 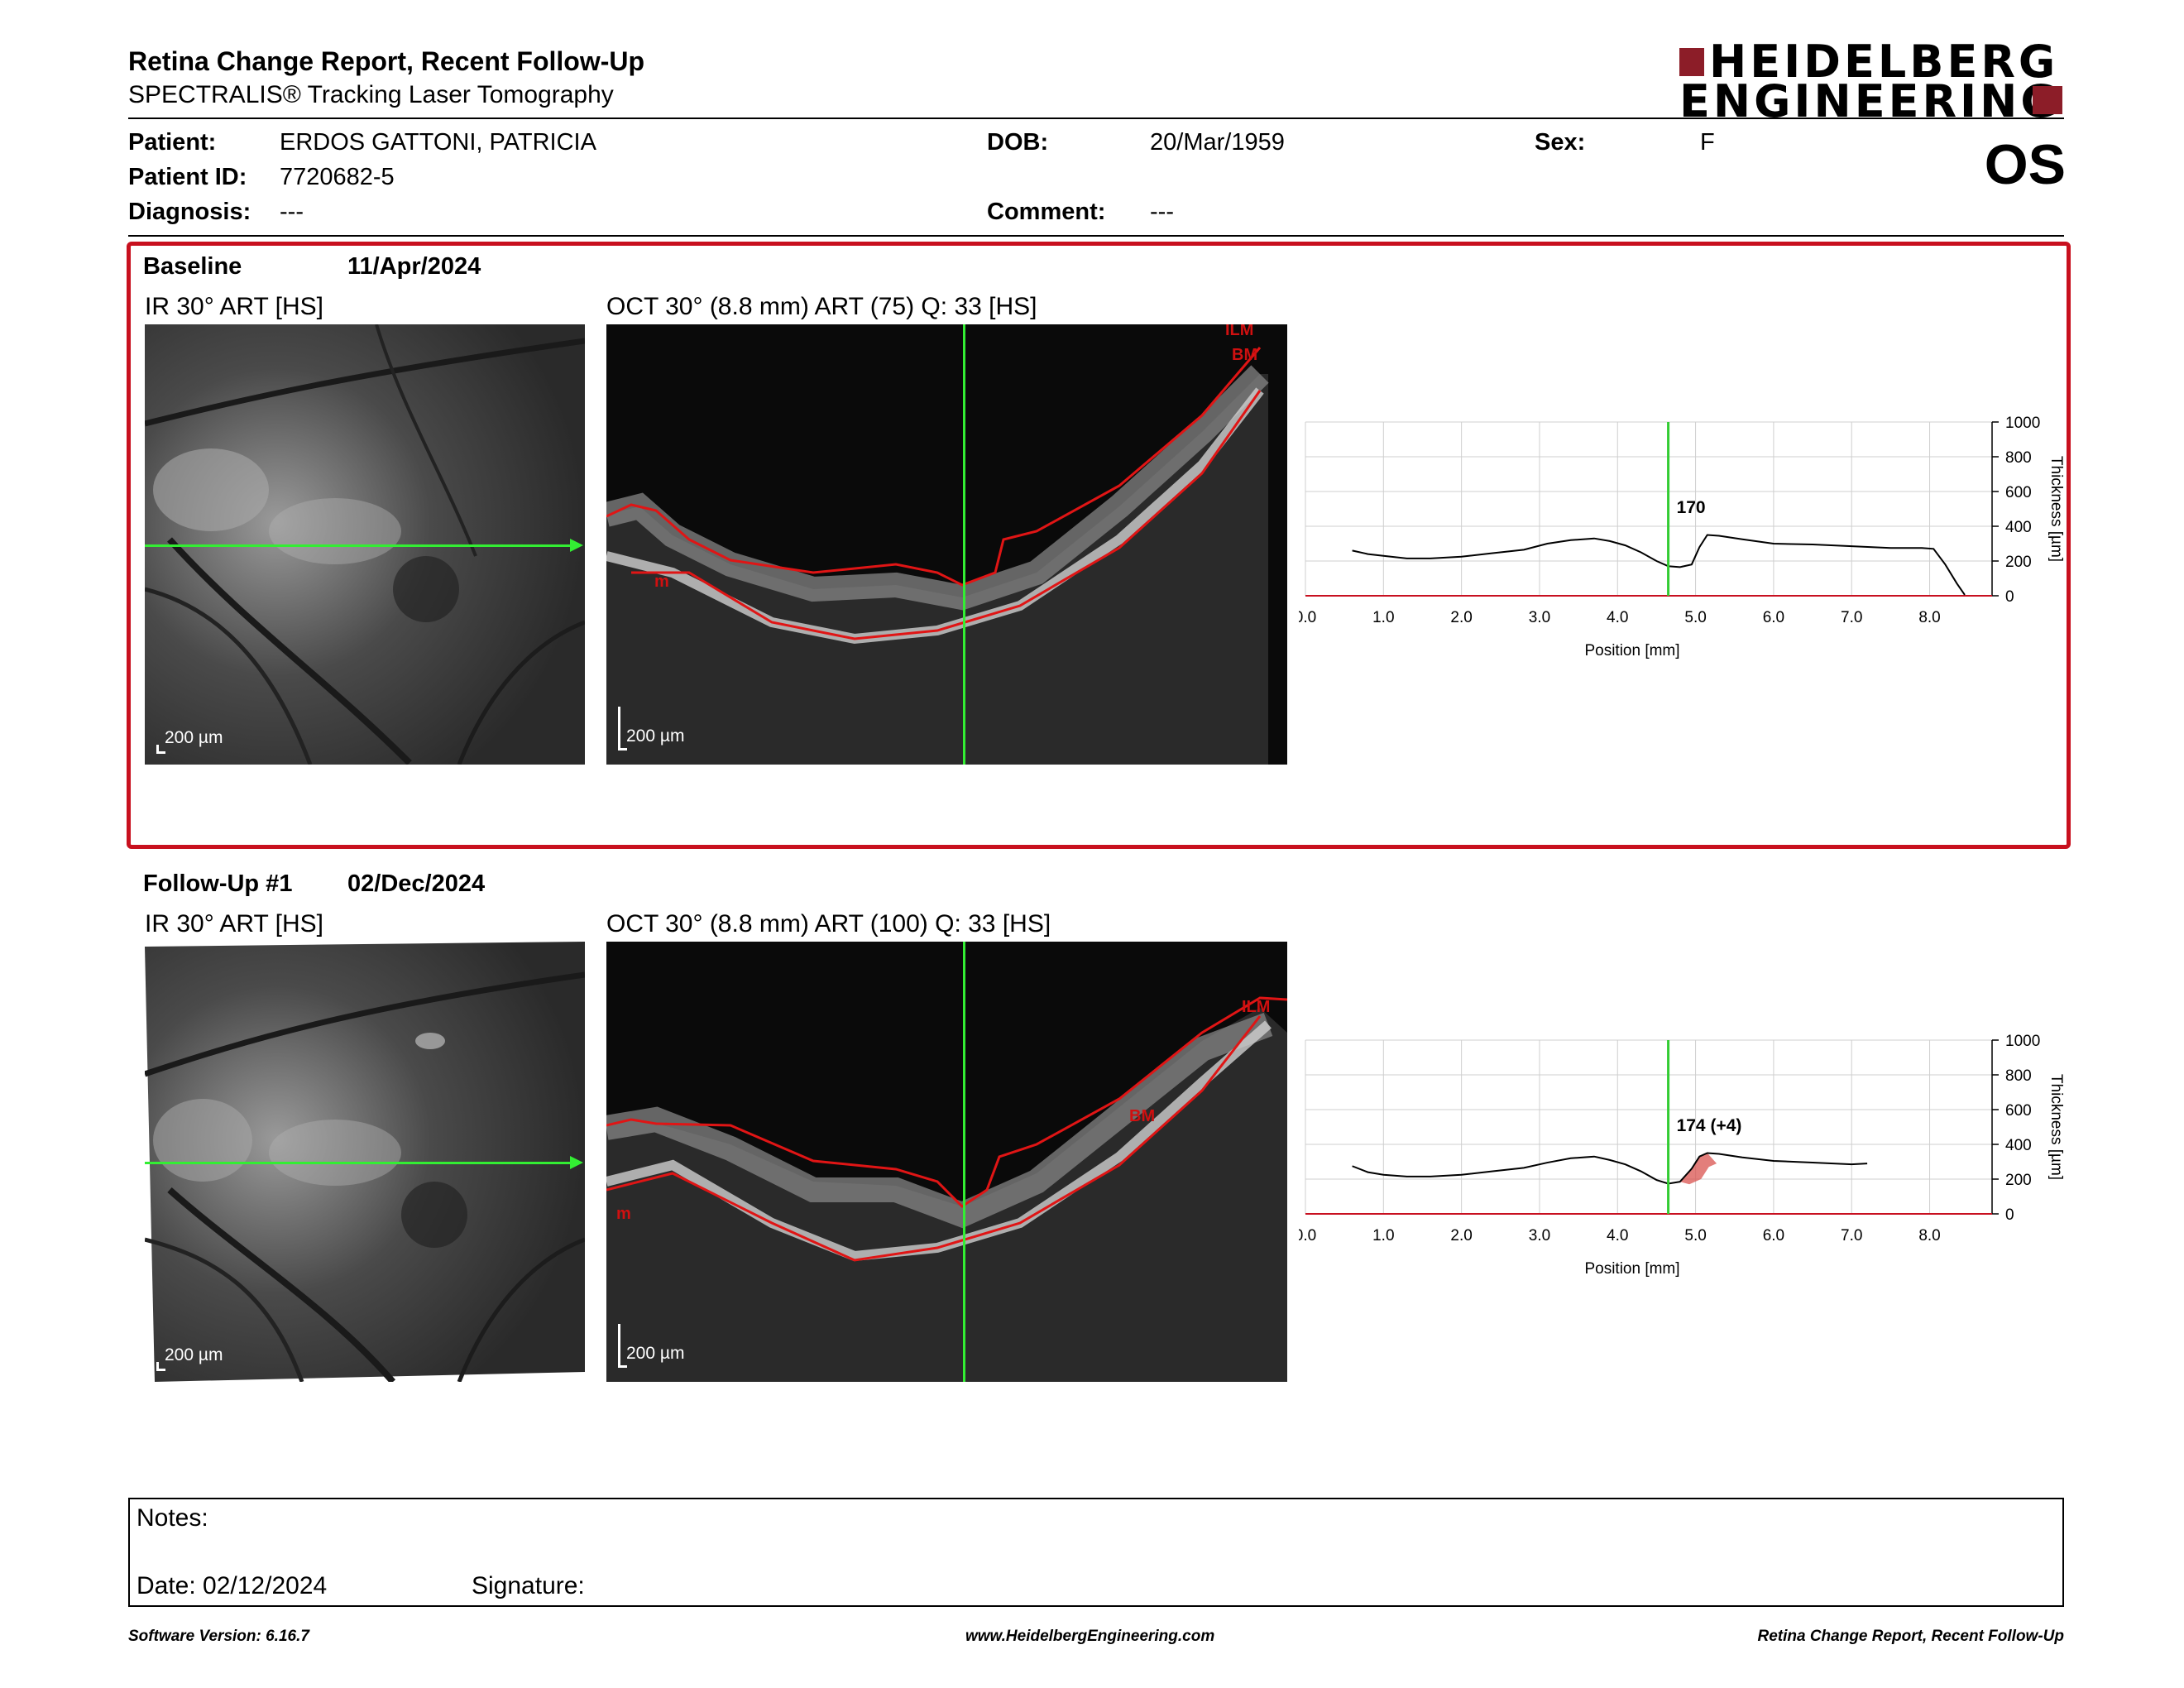 What do you see at coordinates (1691, 62) in the screenshot?
I see `logo-block-top` at bounding box center [1691, 62].